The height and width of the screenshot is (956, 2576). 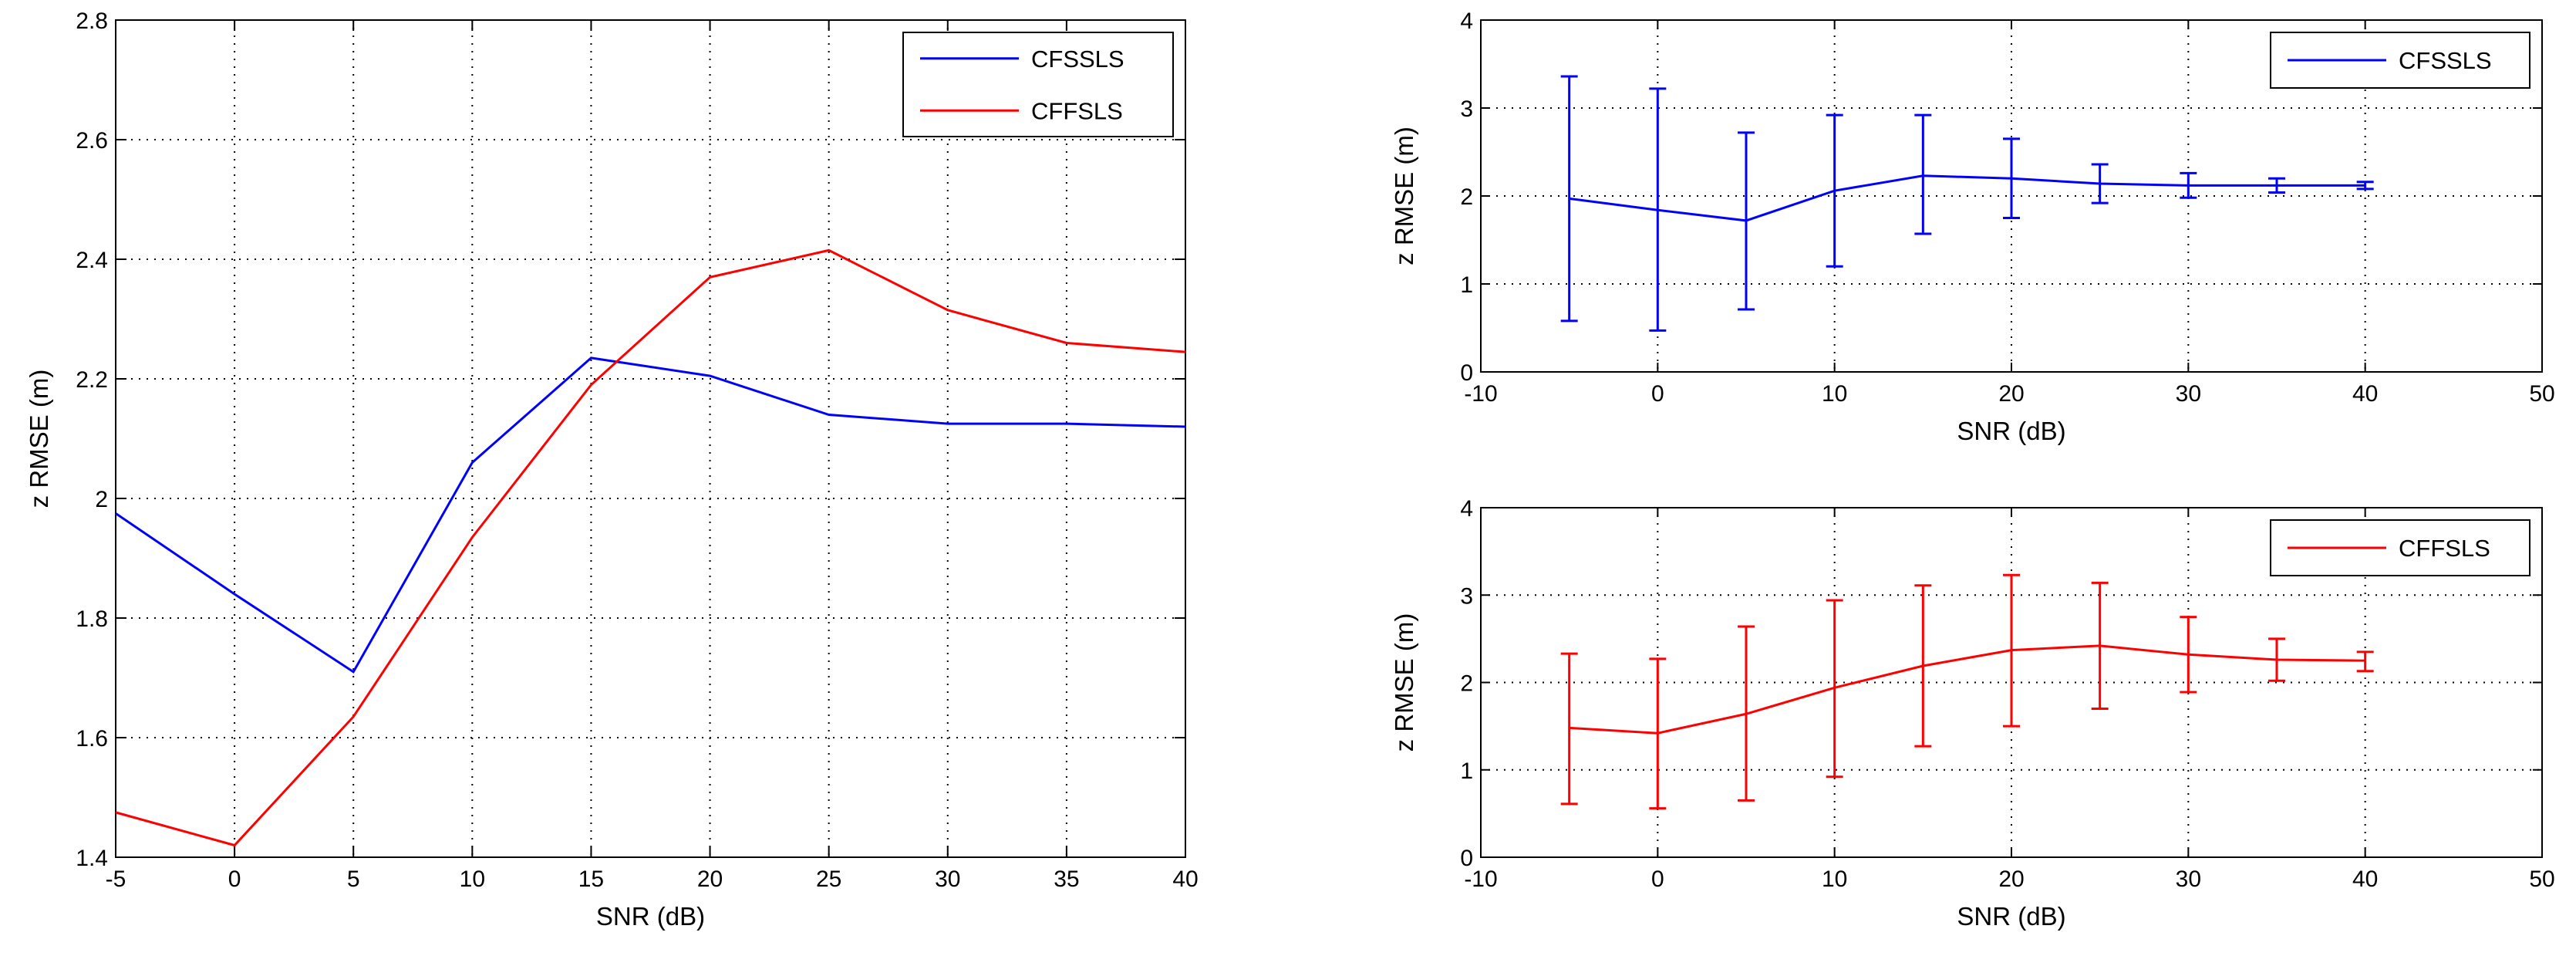 I want to click on x-tick-label: -5, so click(x=116, y=879).